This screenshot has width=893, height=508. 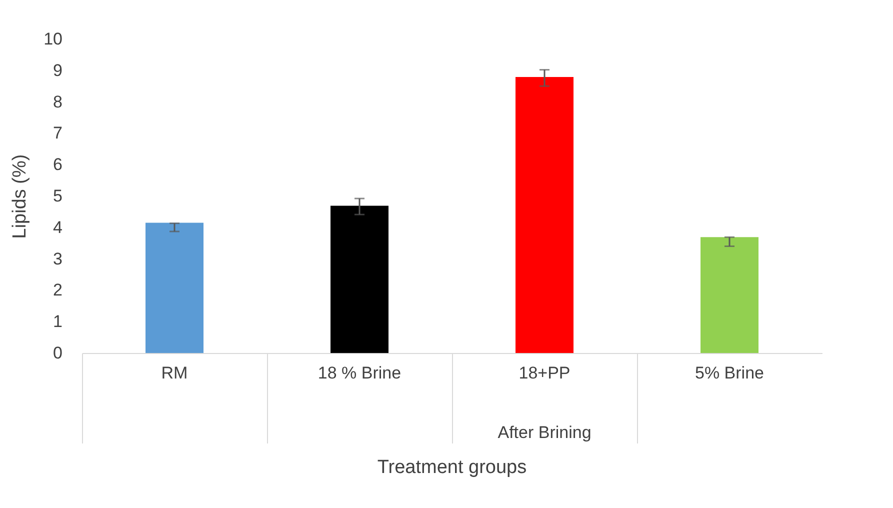 I want to click on y-tick-label: 2, so click(x=57, y=290).